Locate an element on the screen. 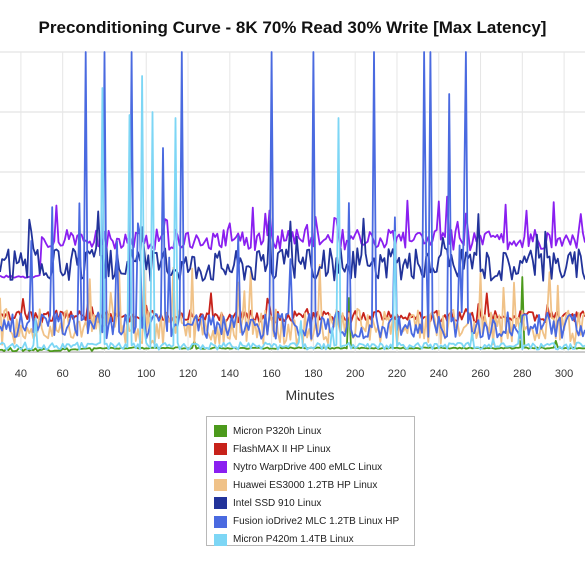 The image size is (585, 569). legend-item: Fusion ioDrive2 MLC 1.2TB Linux HP is located at coordinates (314, 521).